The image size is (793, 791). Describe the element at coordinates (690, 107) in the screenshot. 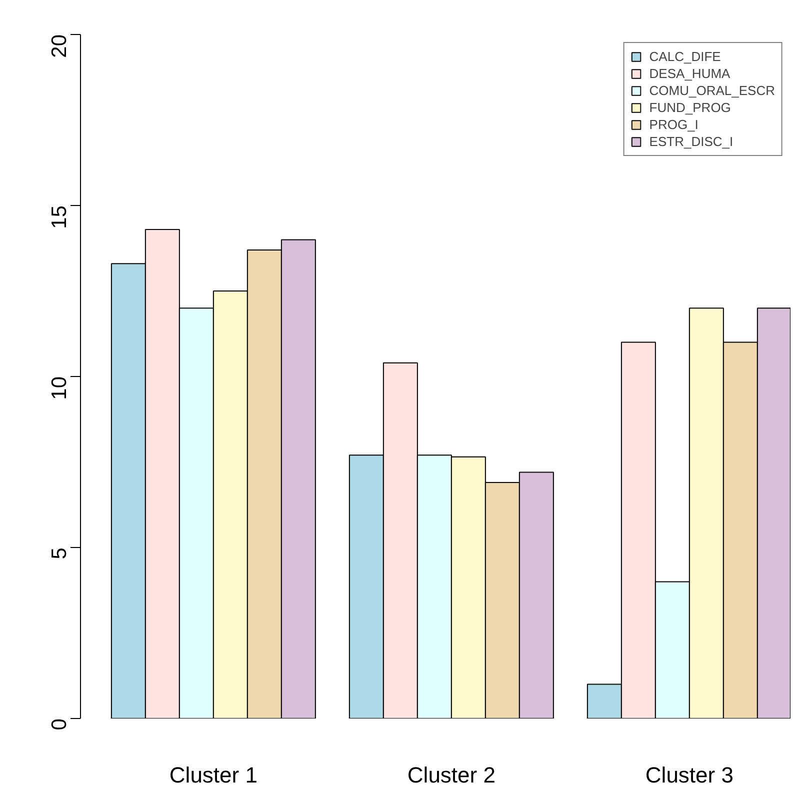

I see `legend-label: FUND_PROG` at that location.